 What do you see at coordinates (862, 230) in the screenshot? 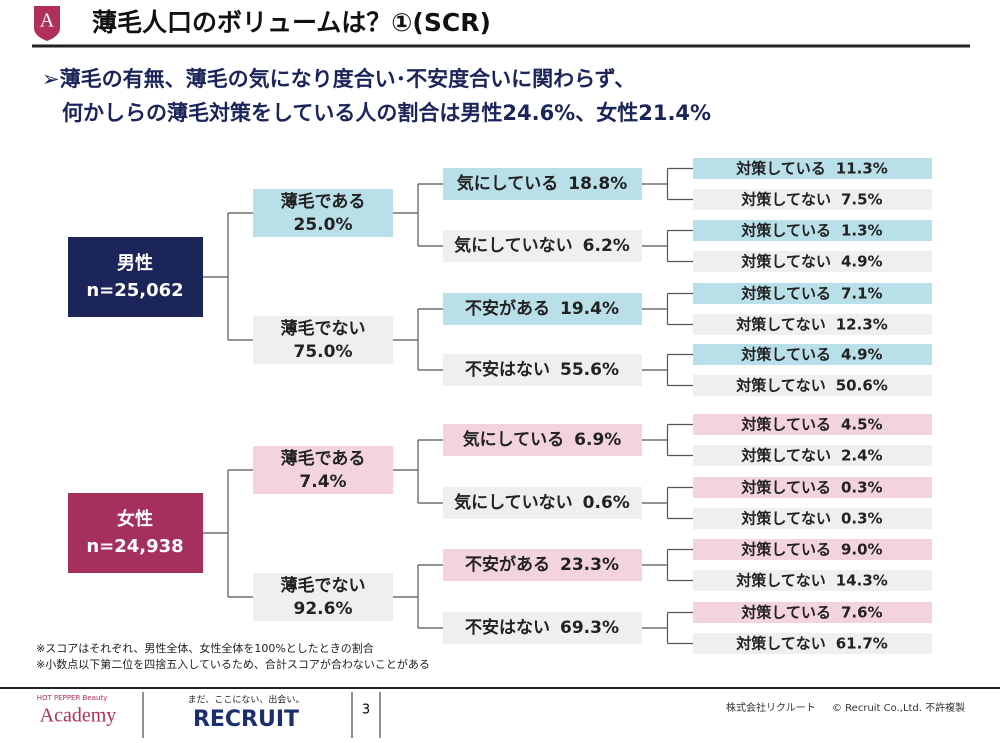
I see `value: 1.3%` at bounding box center [862, 230].